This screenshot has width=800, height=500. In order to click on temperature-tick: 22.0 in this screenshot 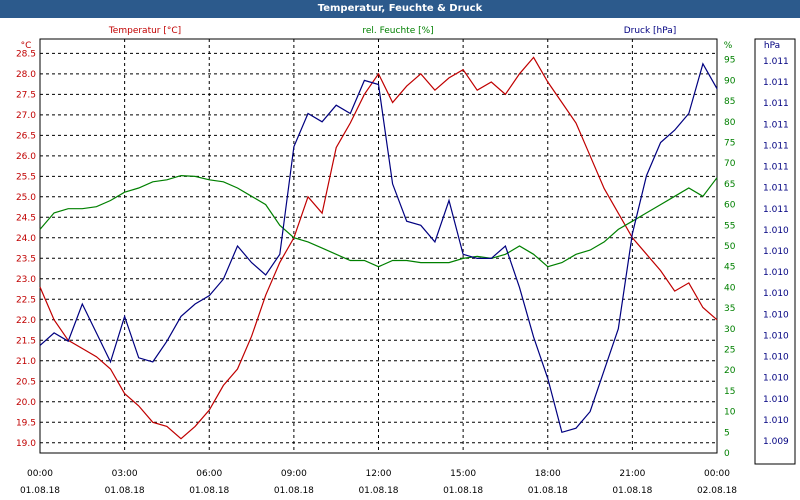, I will do `click(26, 321)`.